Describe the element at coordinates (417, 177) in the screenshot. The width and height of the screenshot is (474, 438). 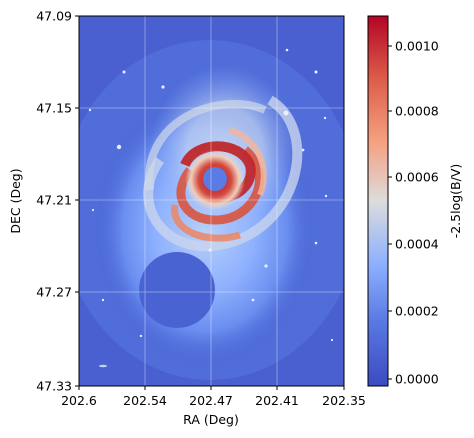
I see `colorbar-tick-label: 0.0006` at that location.